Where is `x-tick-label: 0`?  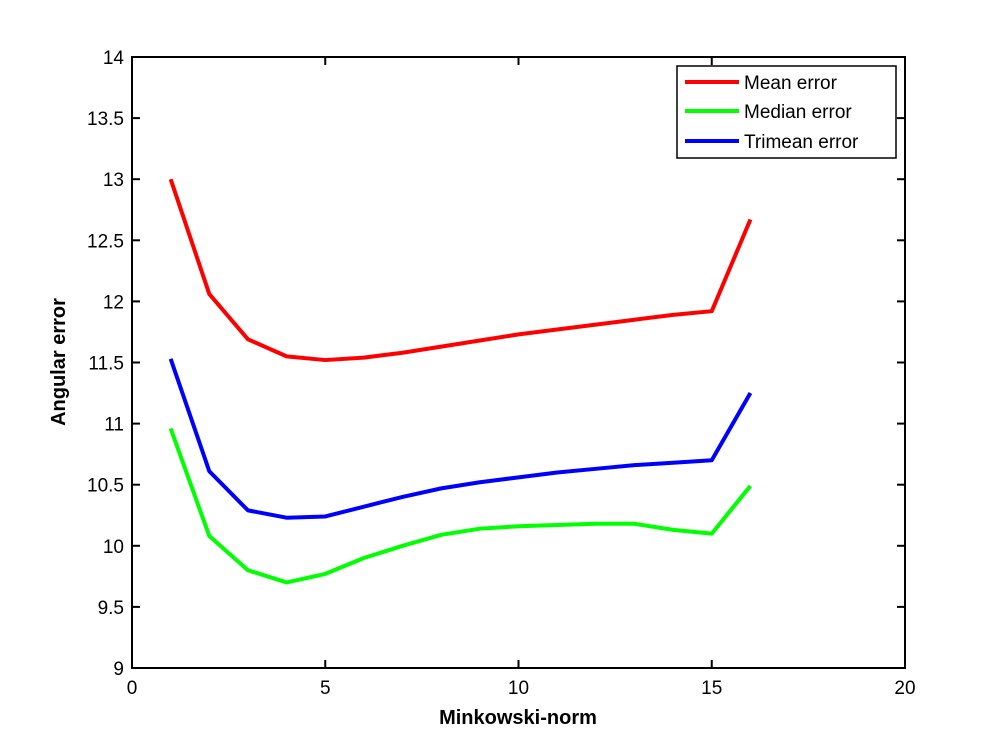
x-tick-label: 0 is located at coordinates (132, 688).